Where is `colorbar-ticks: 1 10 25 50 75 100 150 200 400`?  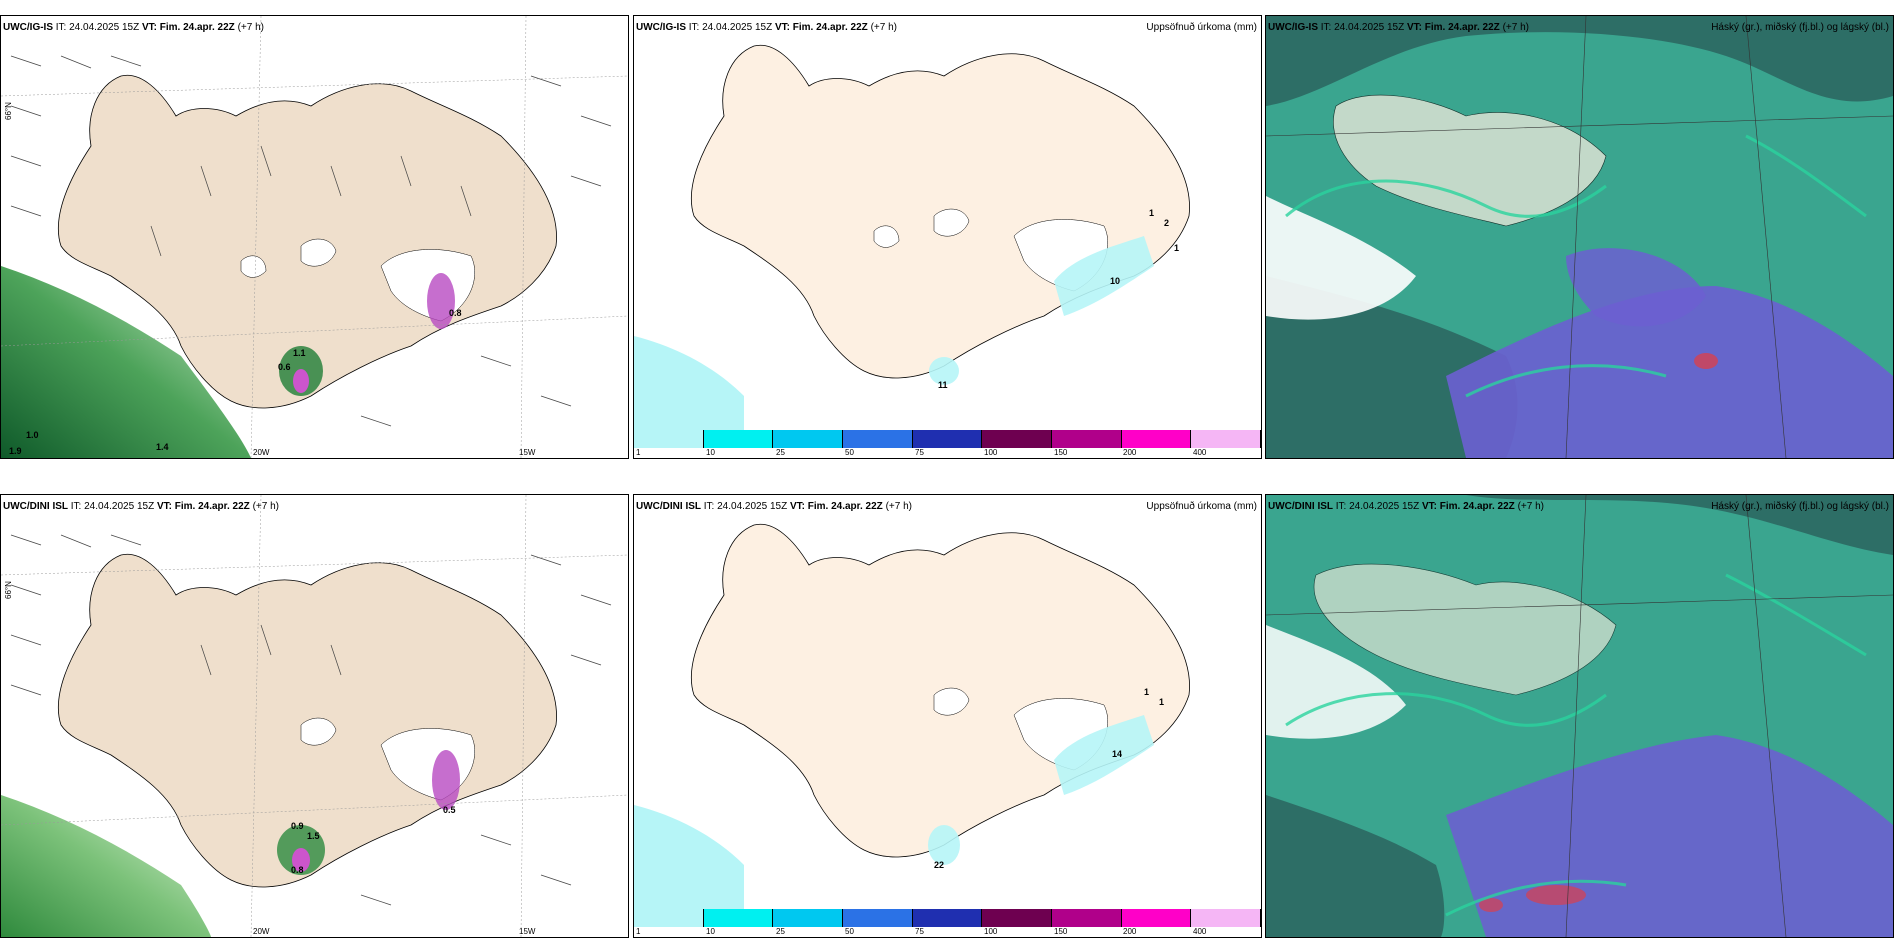
colorbar-ticks: 1 10 25 50 75 100 150 200 400 is located at coordinates (947, 932).